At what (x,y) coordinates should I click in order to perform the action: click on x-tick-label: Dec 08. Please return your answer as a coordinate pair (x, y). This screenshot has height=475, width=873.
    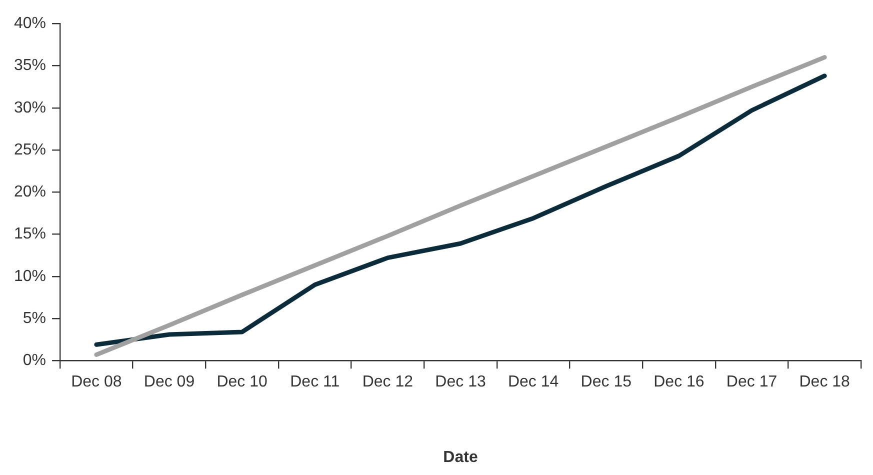
    Looking at the image, I should click on (96, 382).